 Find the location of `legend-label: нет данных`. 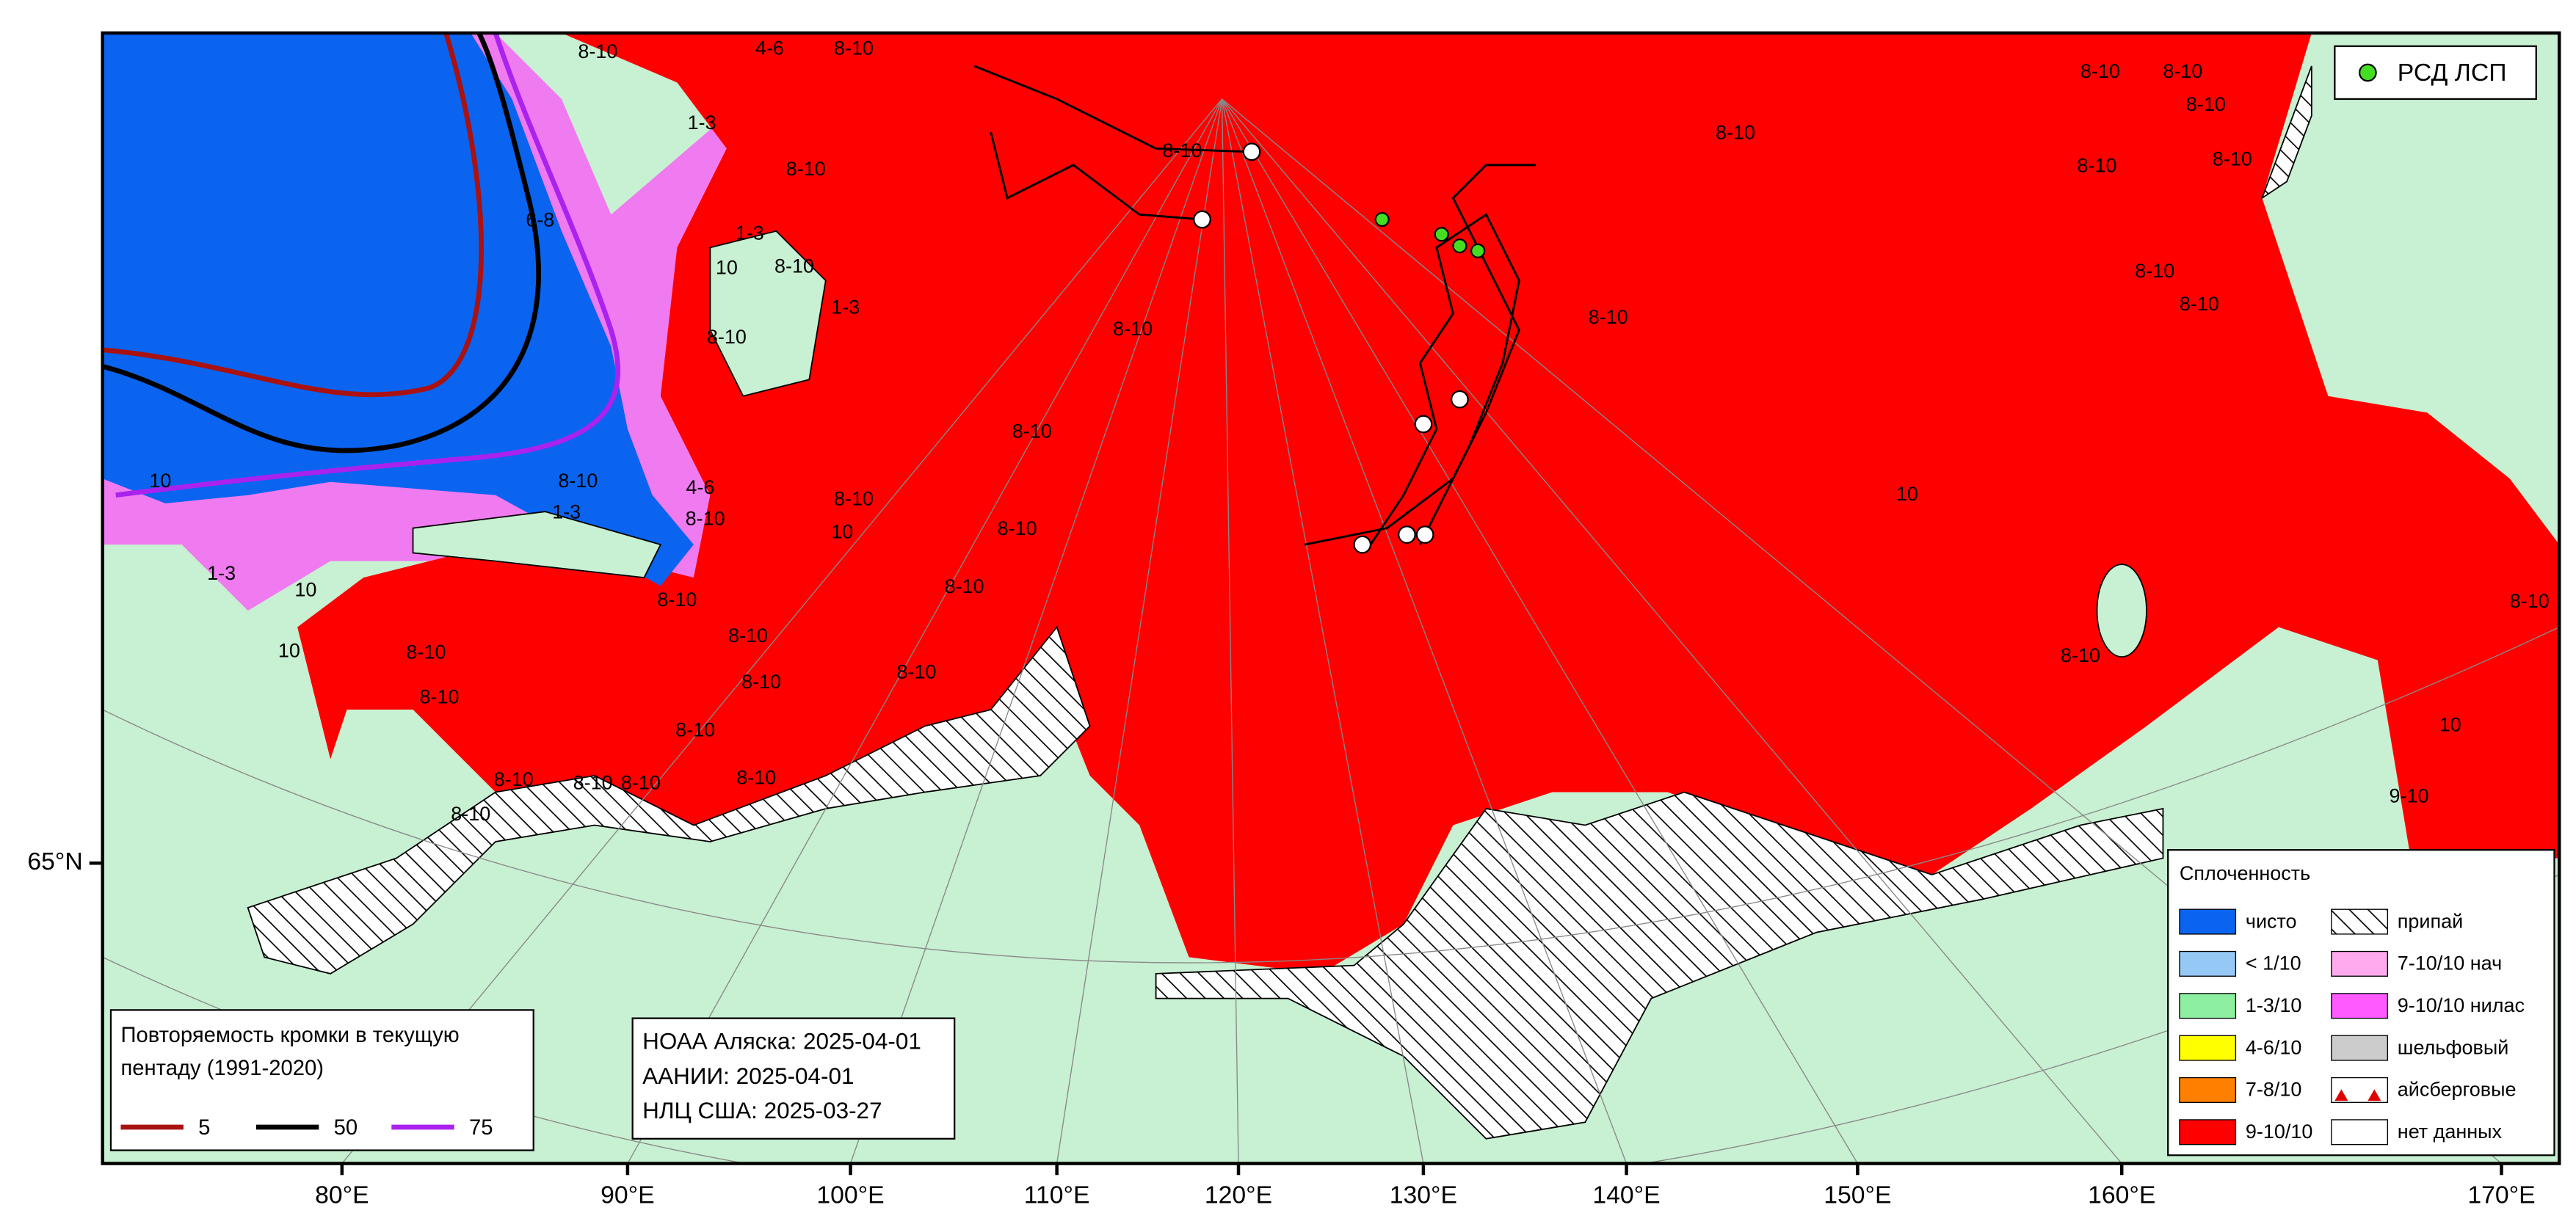

legend-label: нет данных is located at coordinates (2451, 1132).